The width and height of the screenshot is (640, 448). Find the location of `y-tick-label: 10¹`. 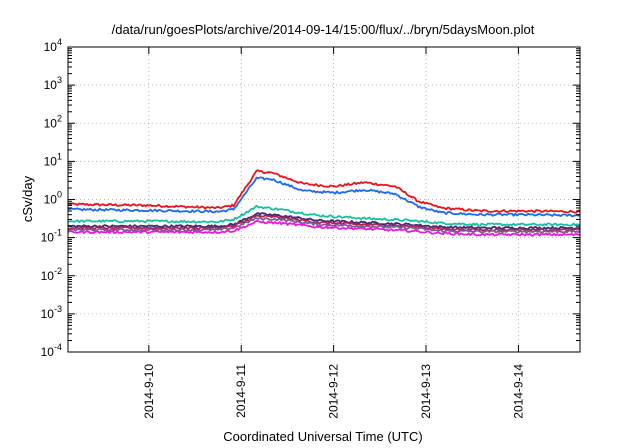

y-tick-label: 10¹ is located at coordinates (53, 159).